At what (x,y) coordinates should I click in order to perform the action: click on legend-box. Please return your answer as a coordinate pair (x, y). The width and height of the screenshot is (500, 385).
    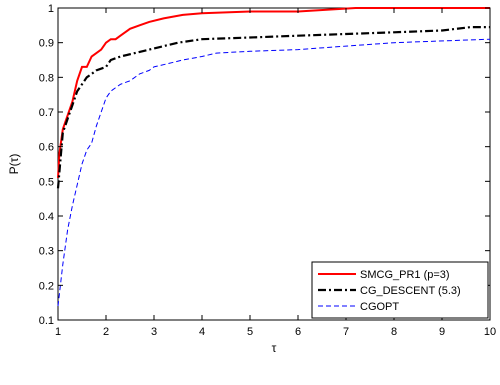
    Looking at the image, I should click on (400, 290).